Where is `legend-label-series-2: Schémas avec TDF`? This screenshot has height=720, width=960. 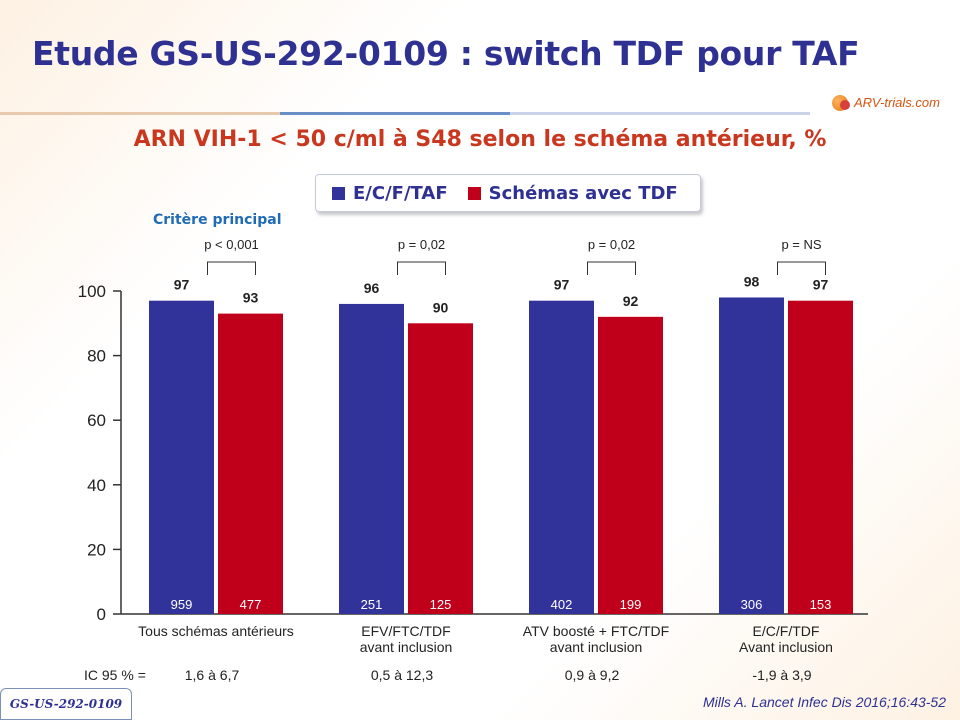
legend-label-series-2: Schémas avec TDF is located at coordinates (583, 193).